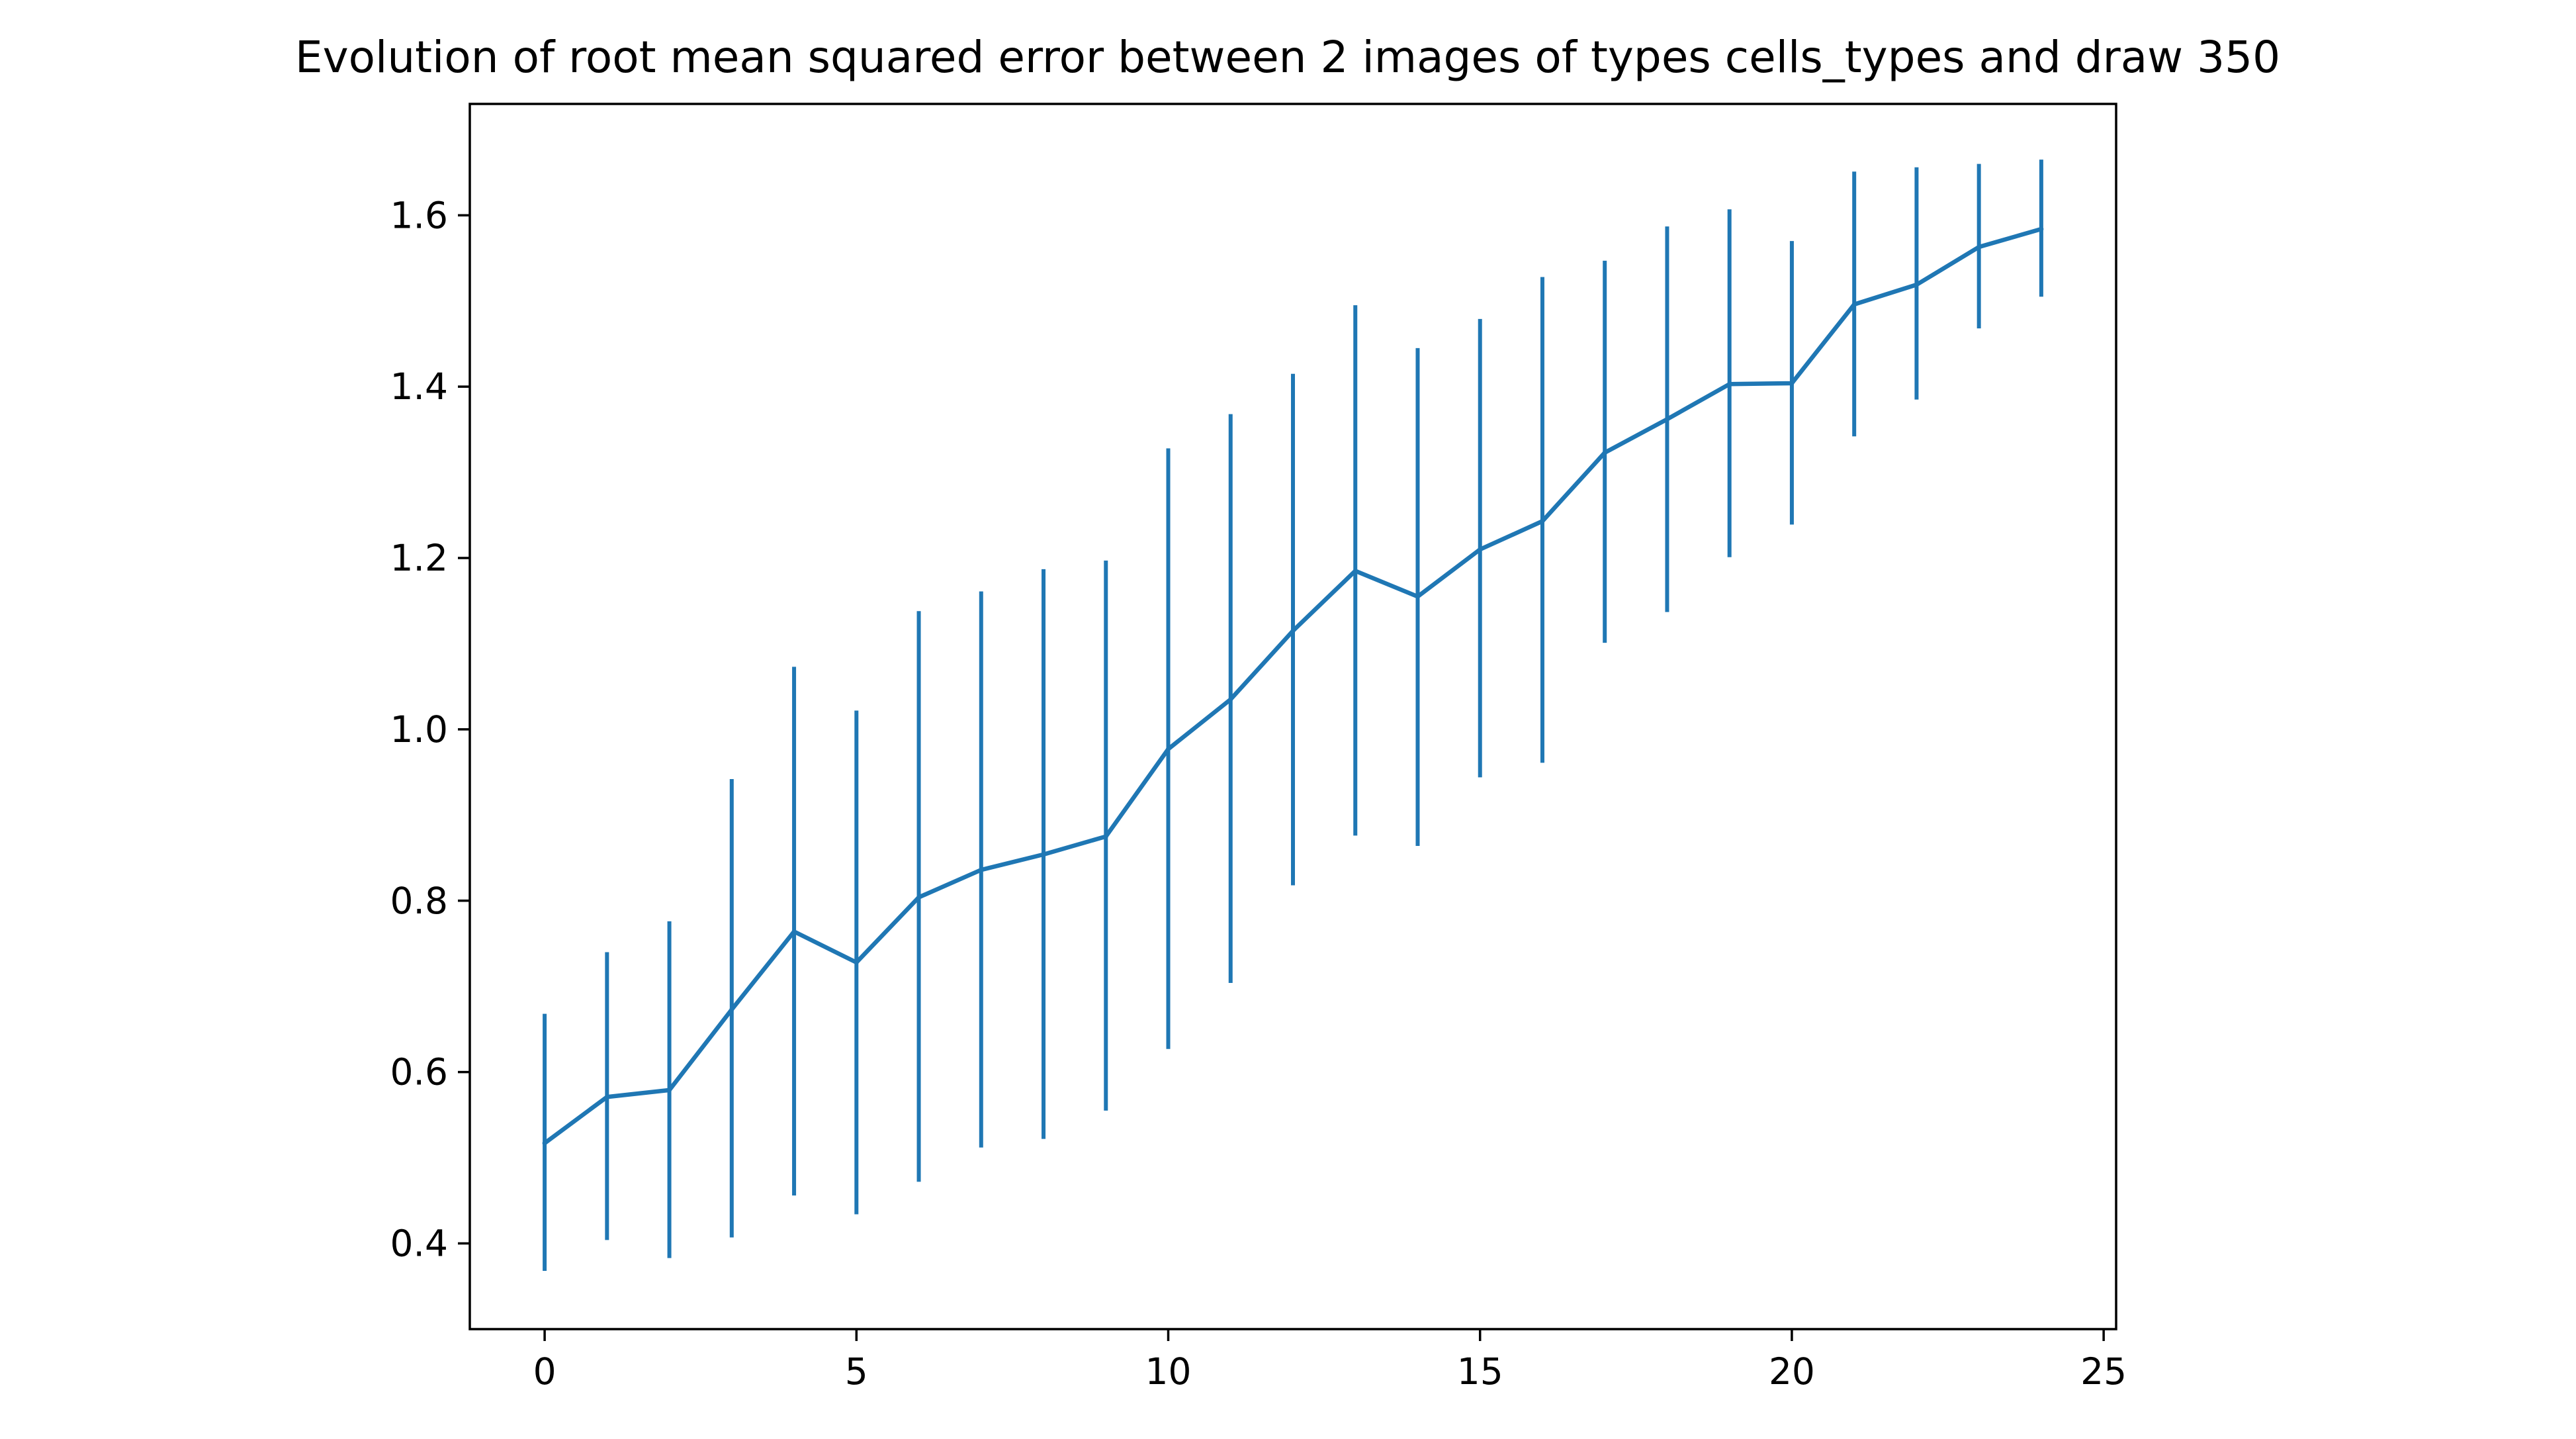 This screenshot has height=1439, width=2576. I want to click on y-tick-label-2: 0.8, so click(419, 901).